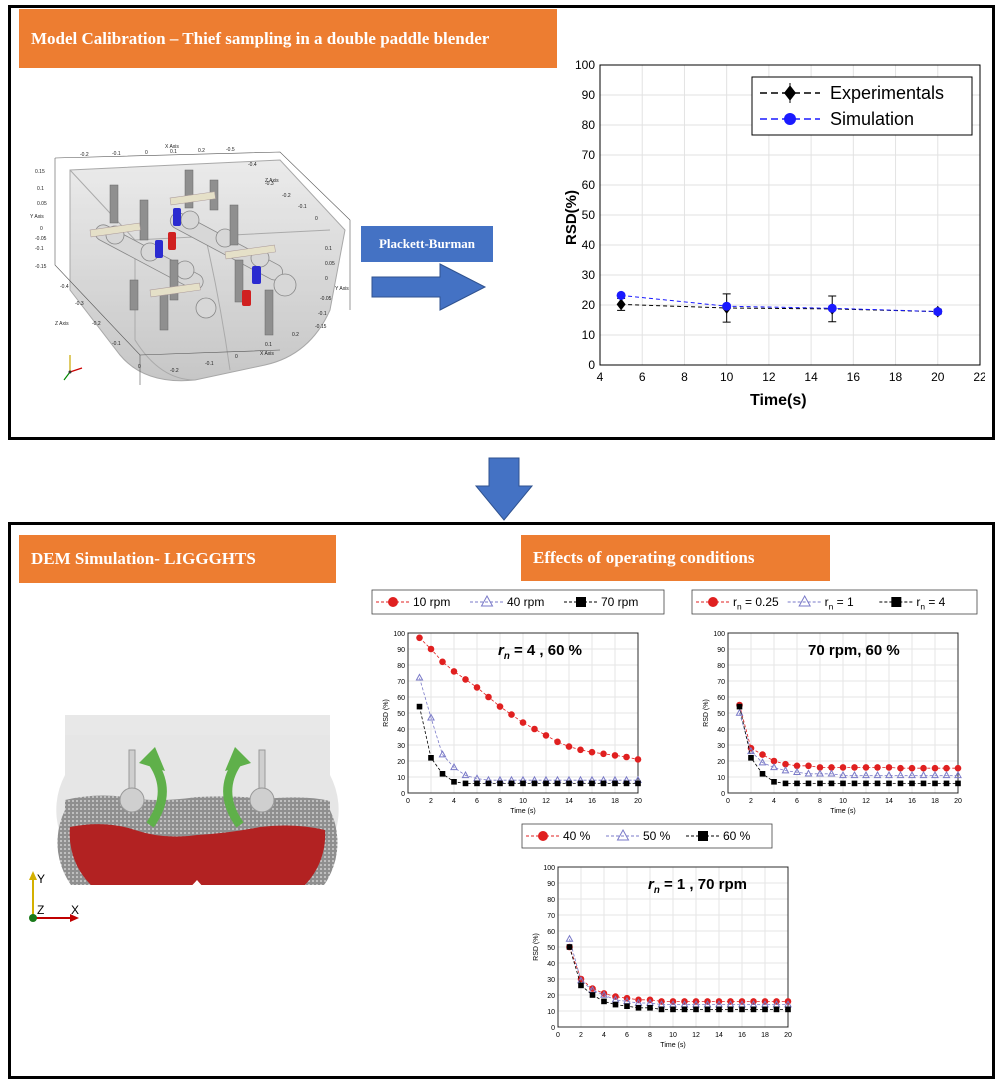 This screenshot has width=1004, height=1085. I want to click on y-tick-label: 80, so click(721, 666).